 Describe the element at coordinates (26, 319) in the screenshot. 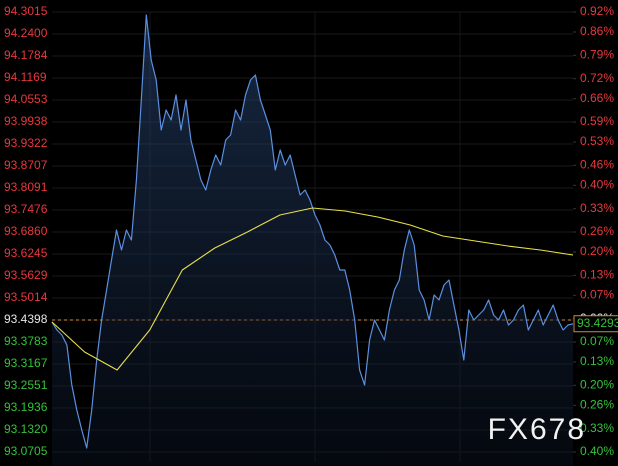

I see `y-tick-label: 93.4398` at that location.